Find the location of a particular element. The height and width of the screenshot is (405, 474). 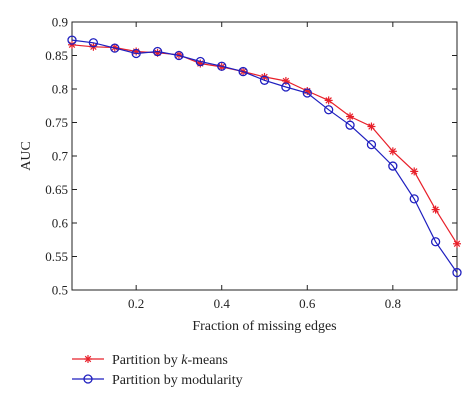

legend-label: Partition by k-means is located at coordinates (170, 360).